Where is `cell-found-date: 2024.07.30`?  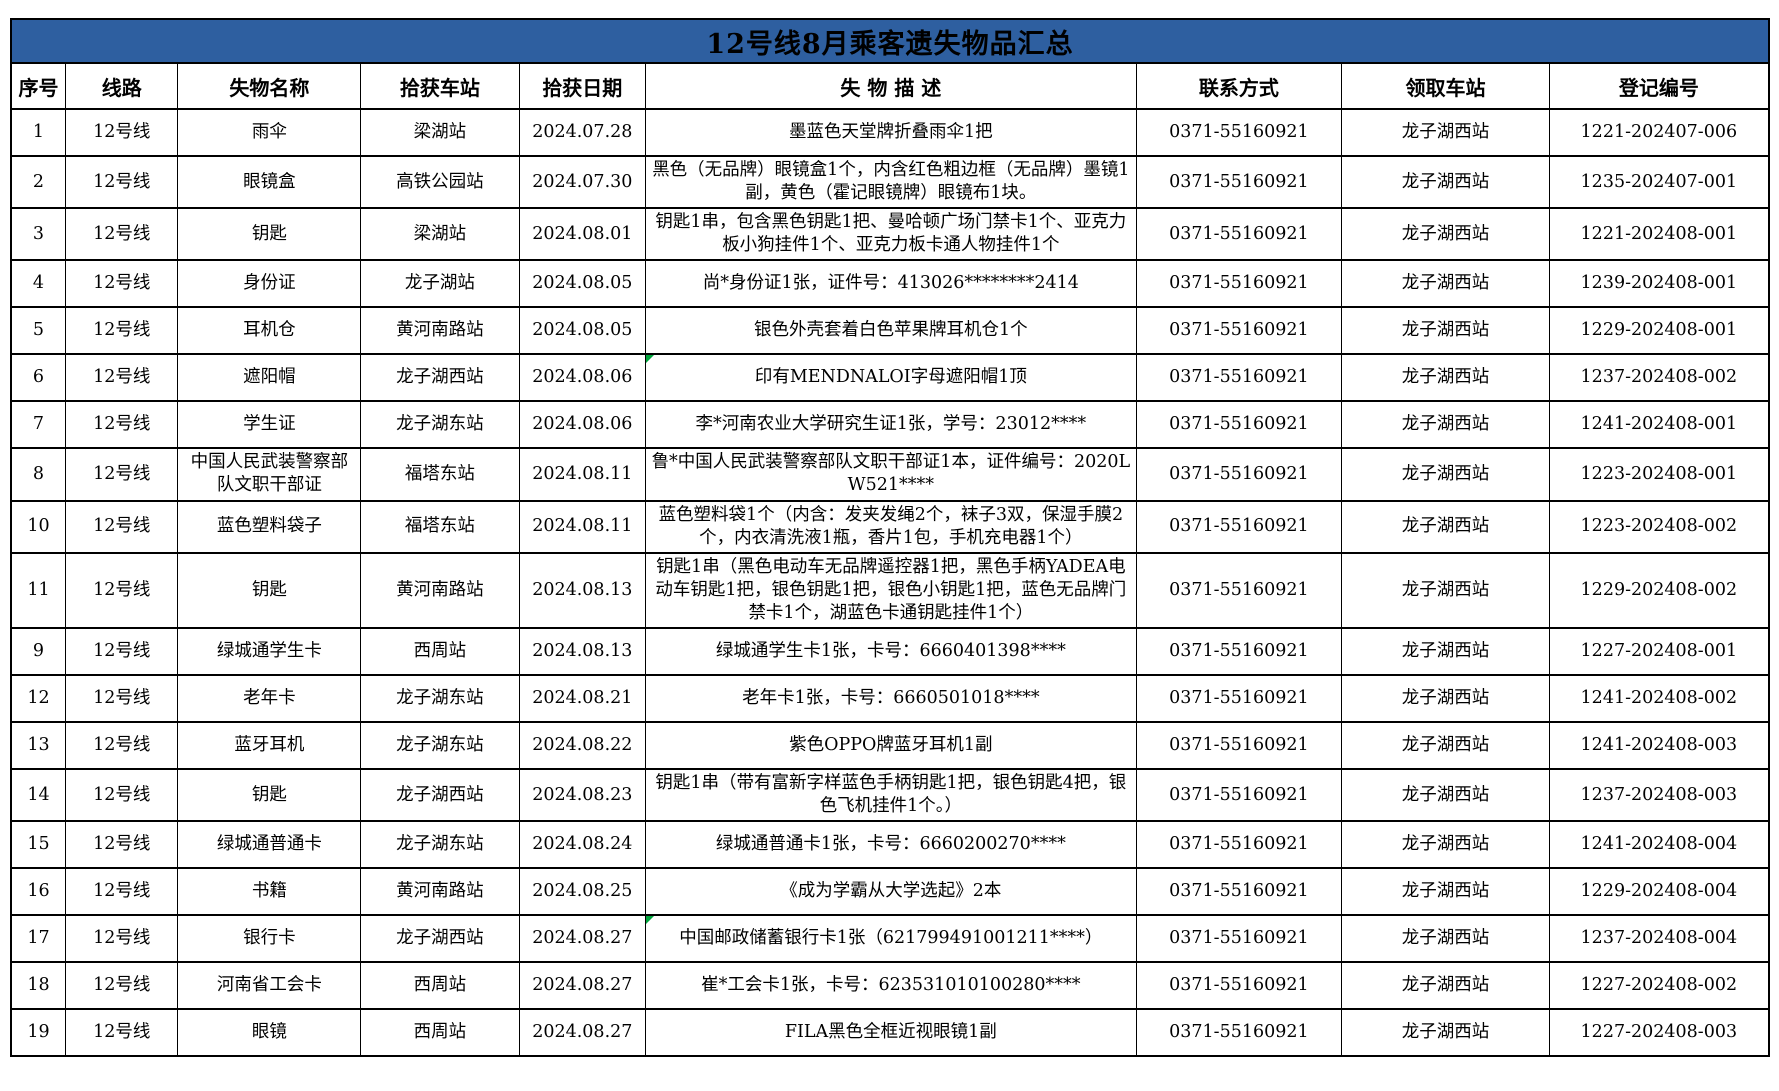 cell-found-date: 2024.07.30 is located at coordinates (582, 182).